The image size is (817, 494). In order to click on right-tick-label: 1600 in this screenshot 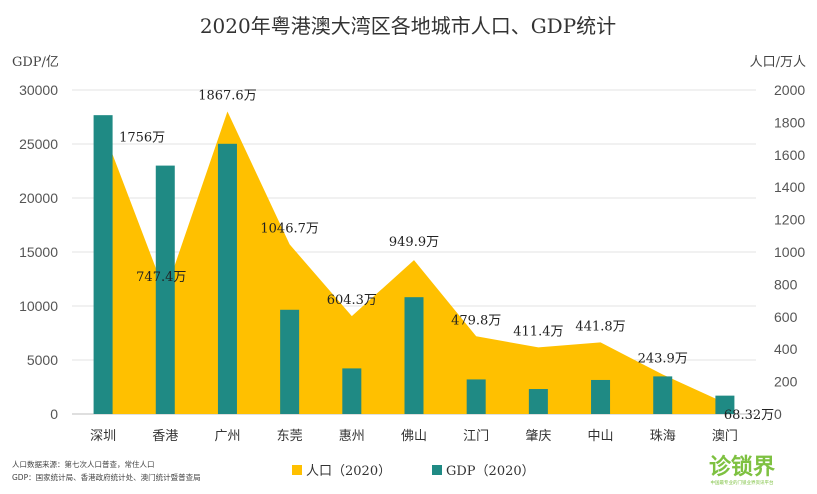, I will do `click(789, 155)`.